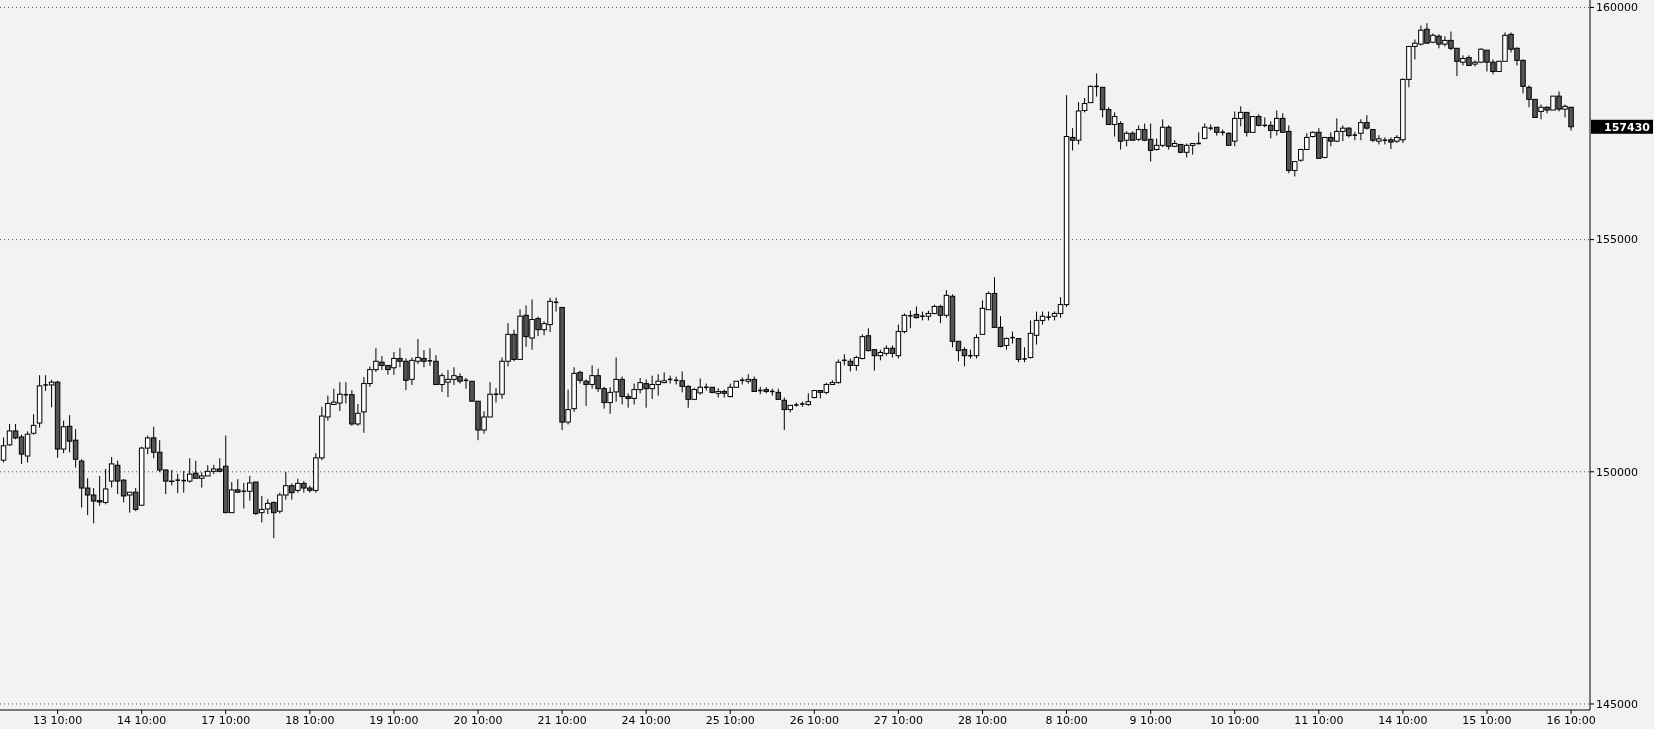  Describe the element at coordinates (1617, 472) in the screenshot. I see `y-tick-label: 150000` at that location.